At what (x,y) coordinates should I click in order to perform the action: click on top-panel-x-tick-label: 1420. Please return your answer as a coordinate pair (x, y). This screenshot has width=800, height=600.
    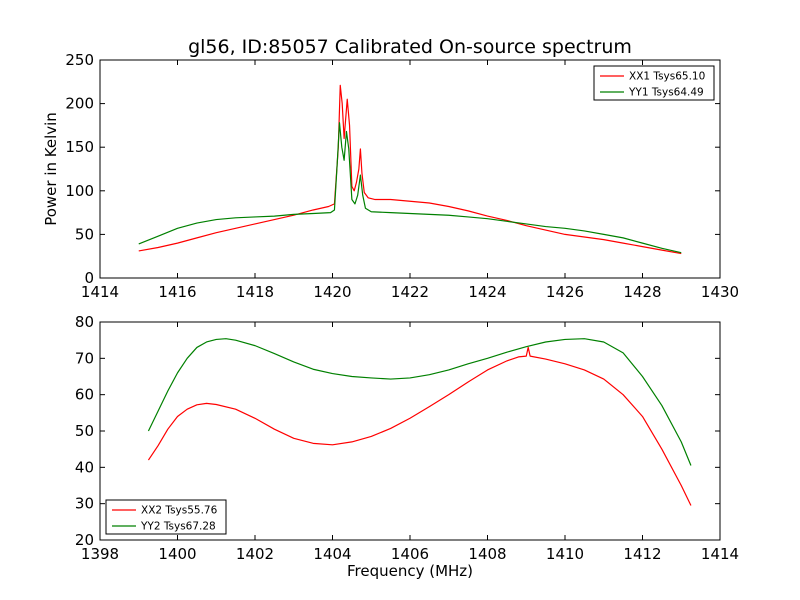
    Looking at the image, I should click on (332, 292).